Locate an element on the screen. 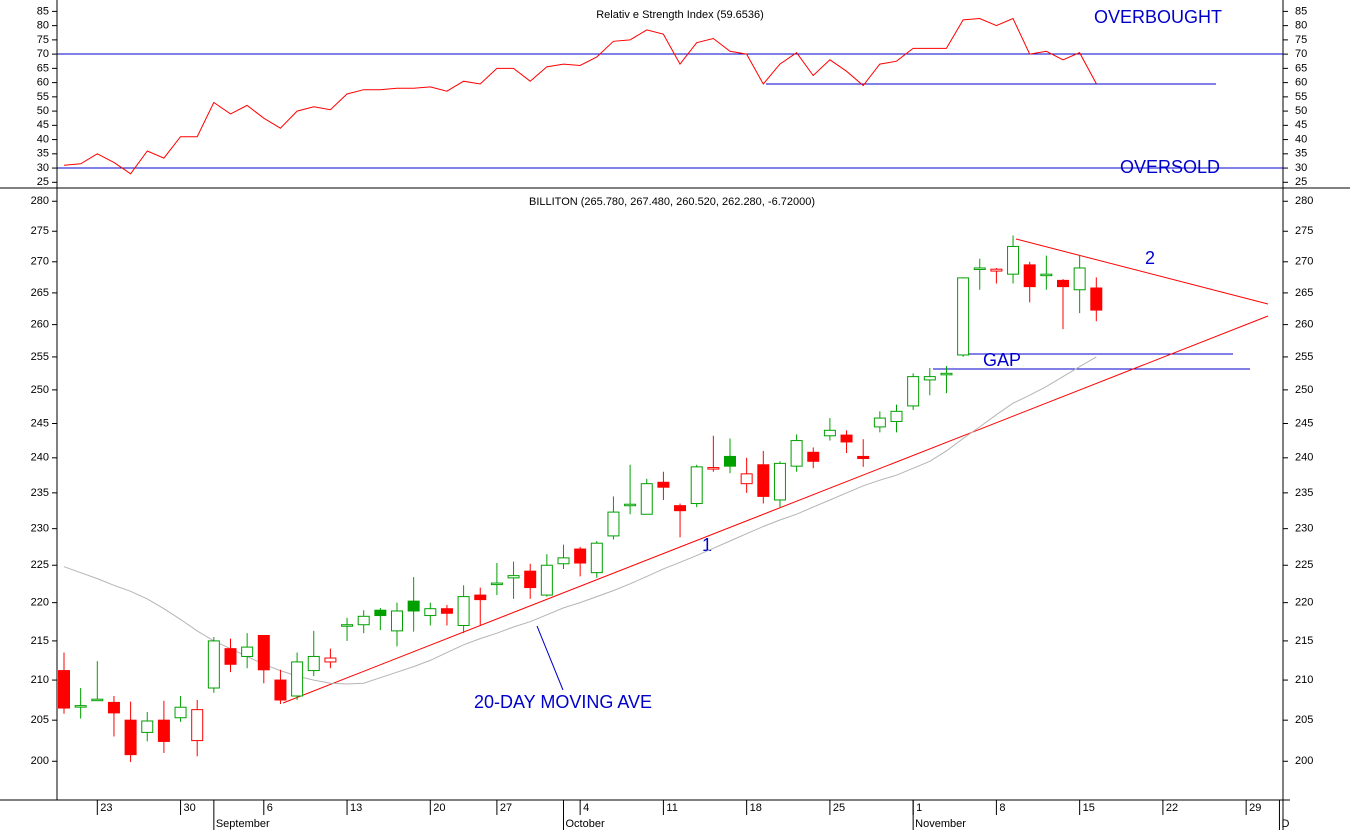 This screenshot has height=830, width=1350. y-tick-label: 60 is located at coordinates (43, 83).